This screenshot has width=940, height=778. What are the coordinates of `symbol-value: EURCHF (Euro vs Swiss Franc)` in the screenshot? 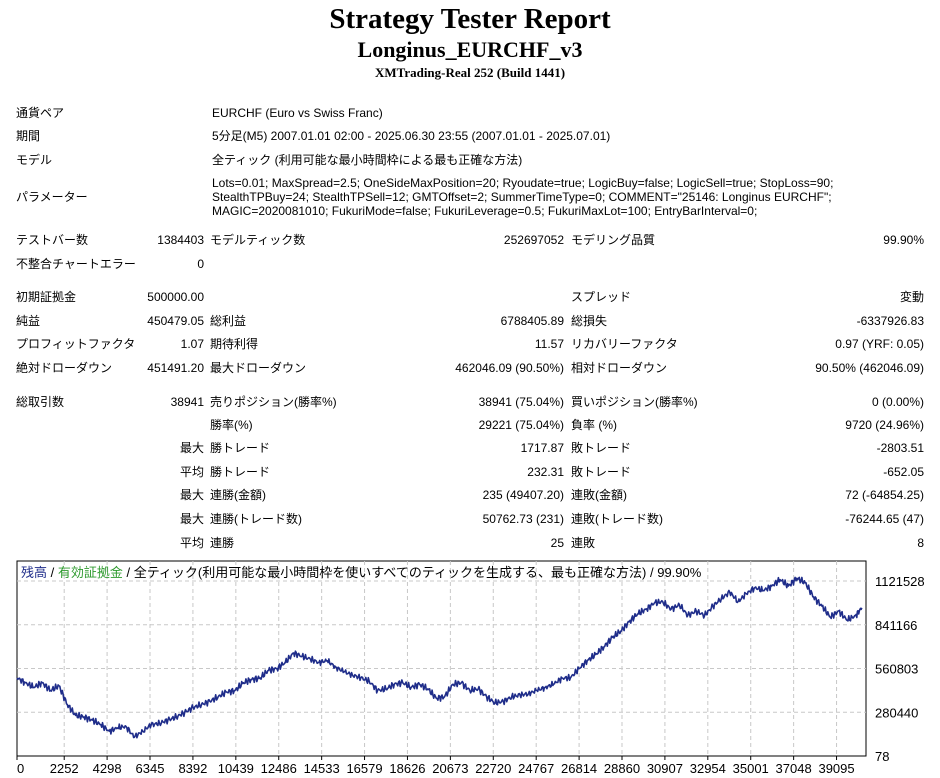 It's located at (297, 113).